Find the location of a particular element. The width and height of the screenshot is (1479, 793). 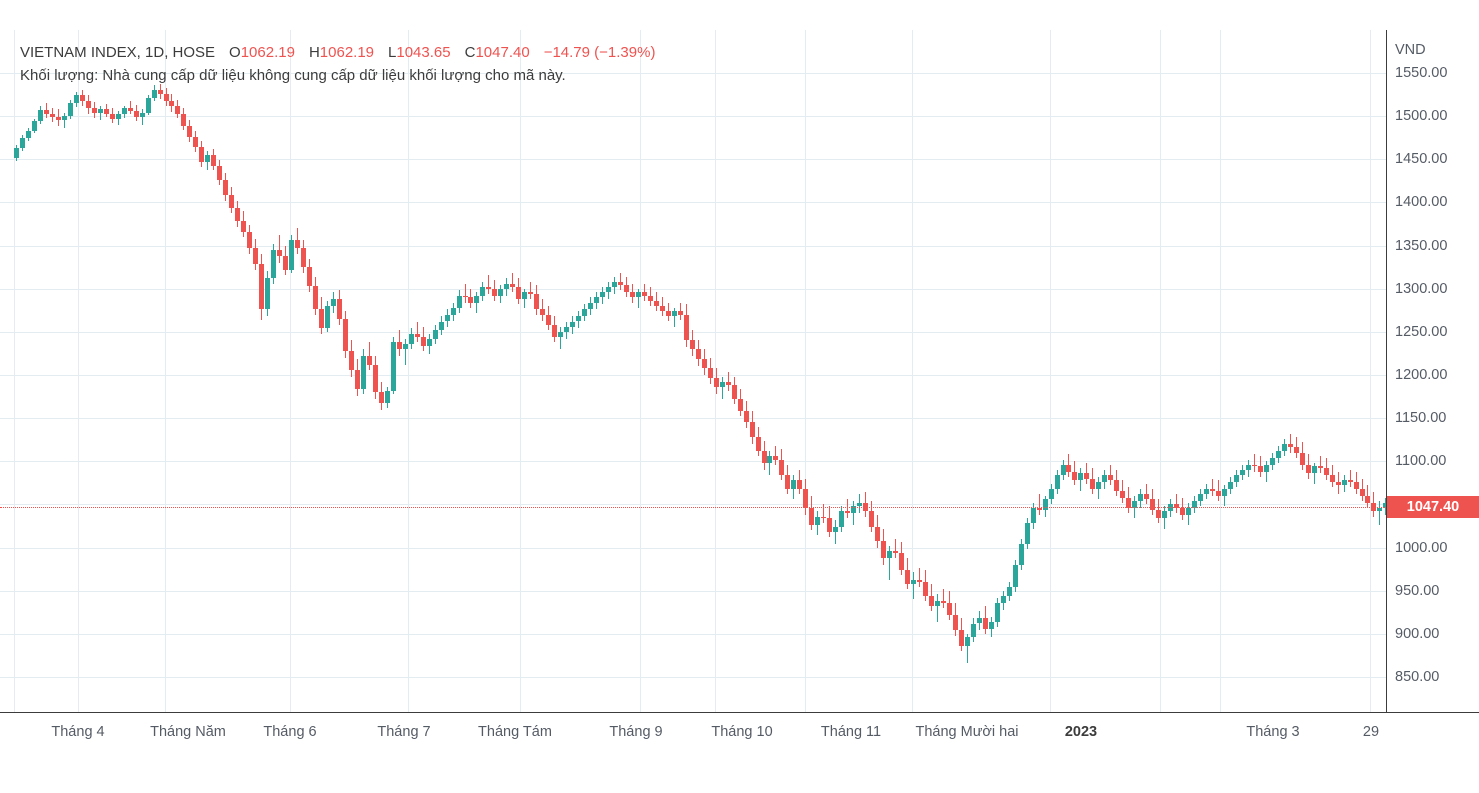

price-axis-tick: 1400.00 is located at coordinates (1421, 202).